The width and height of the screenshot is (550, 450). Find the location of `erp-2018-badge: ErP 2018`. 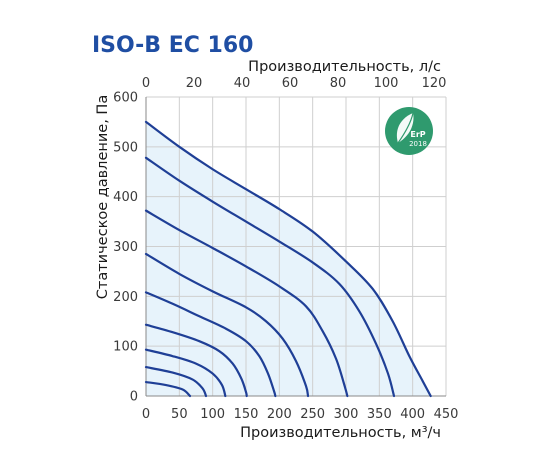

erp-2018-badge: ErP 2018 is located at coordinates (409, 131).